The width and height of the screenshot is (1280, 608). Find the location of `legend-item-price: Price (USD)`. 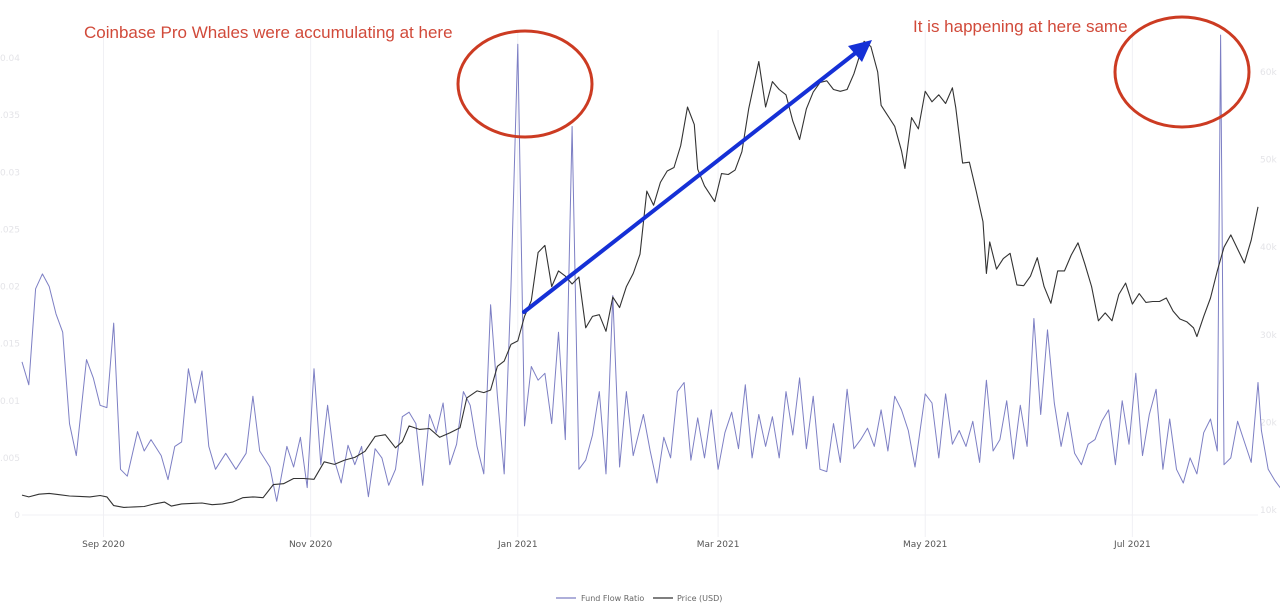

legend-item-price: Price (USD) is located at coordinates (687, 598).